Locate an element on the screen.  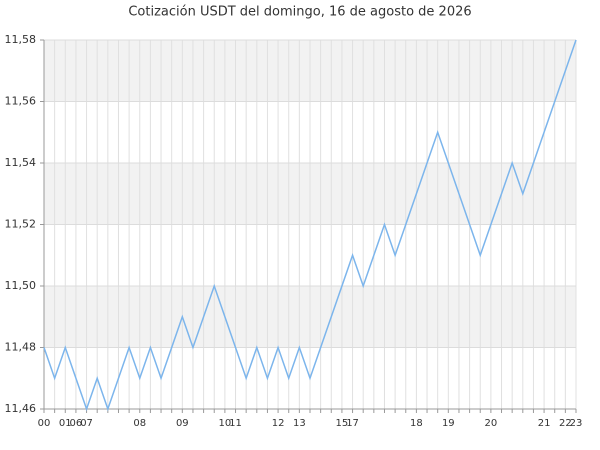
x-tick-label: 21 is located at coordinates (544, 423).